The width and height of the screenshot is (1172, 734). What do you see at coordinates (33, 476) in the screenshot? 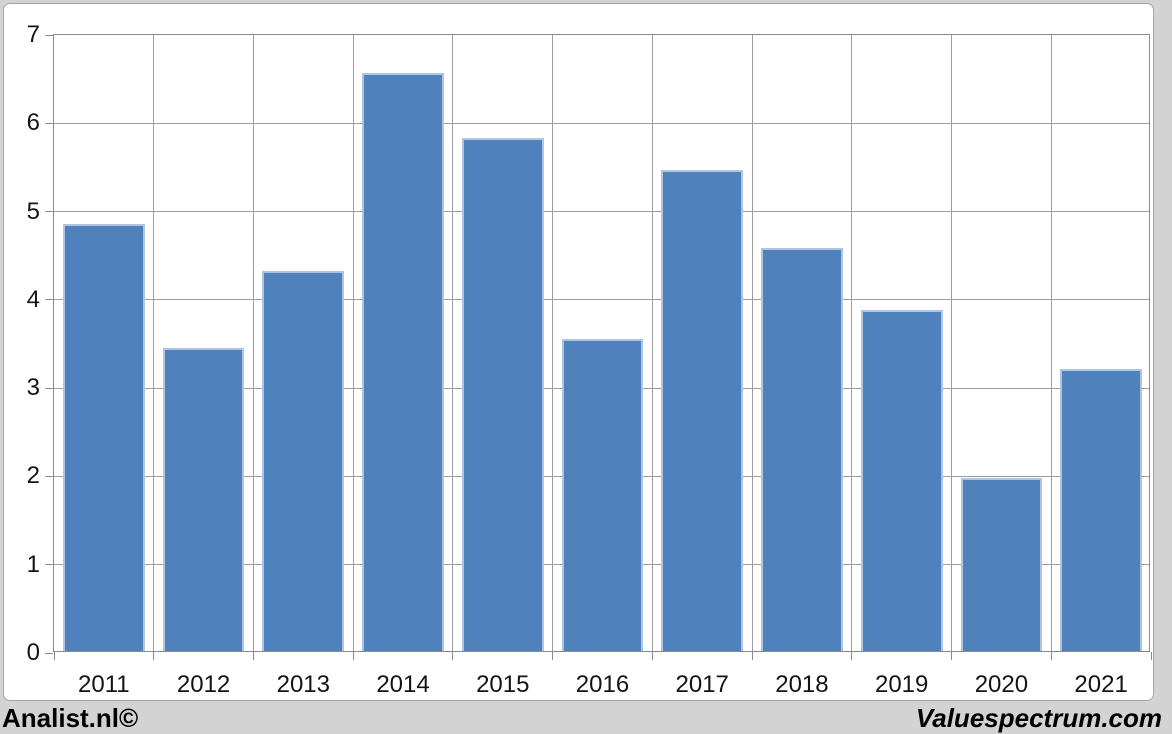
I see `y-axis-label: 2` at bounding box center [33, 476].